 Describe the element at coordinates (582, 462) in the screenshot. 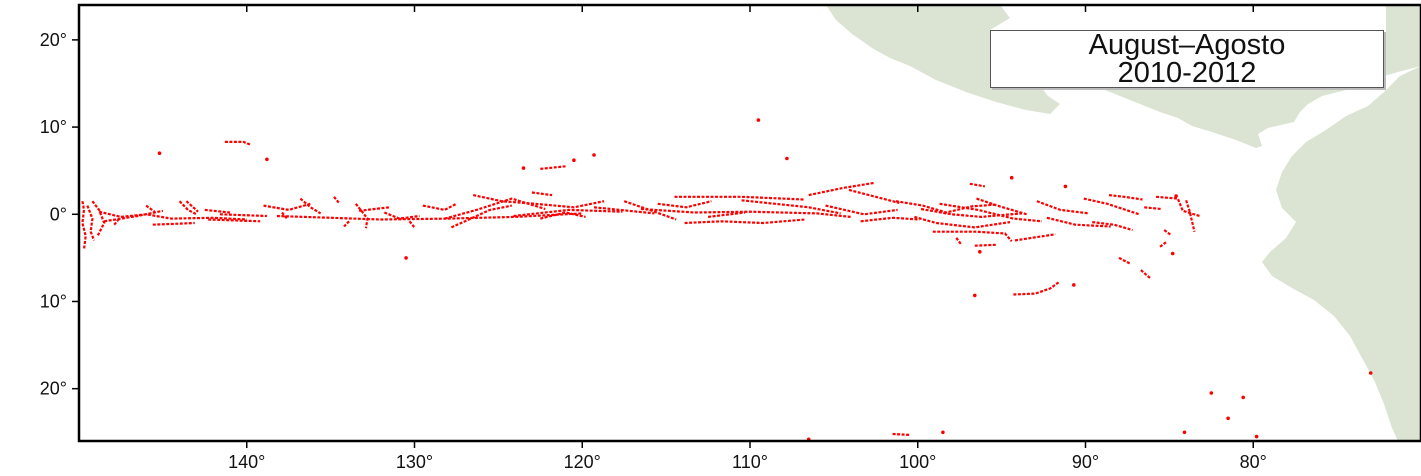

I see `lon-tick-label: 120°` at that location.